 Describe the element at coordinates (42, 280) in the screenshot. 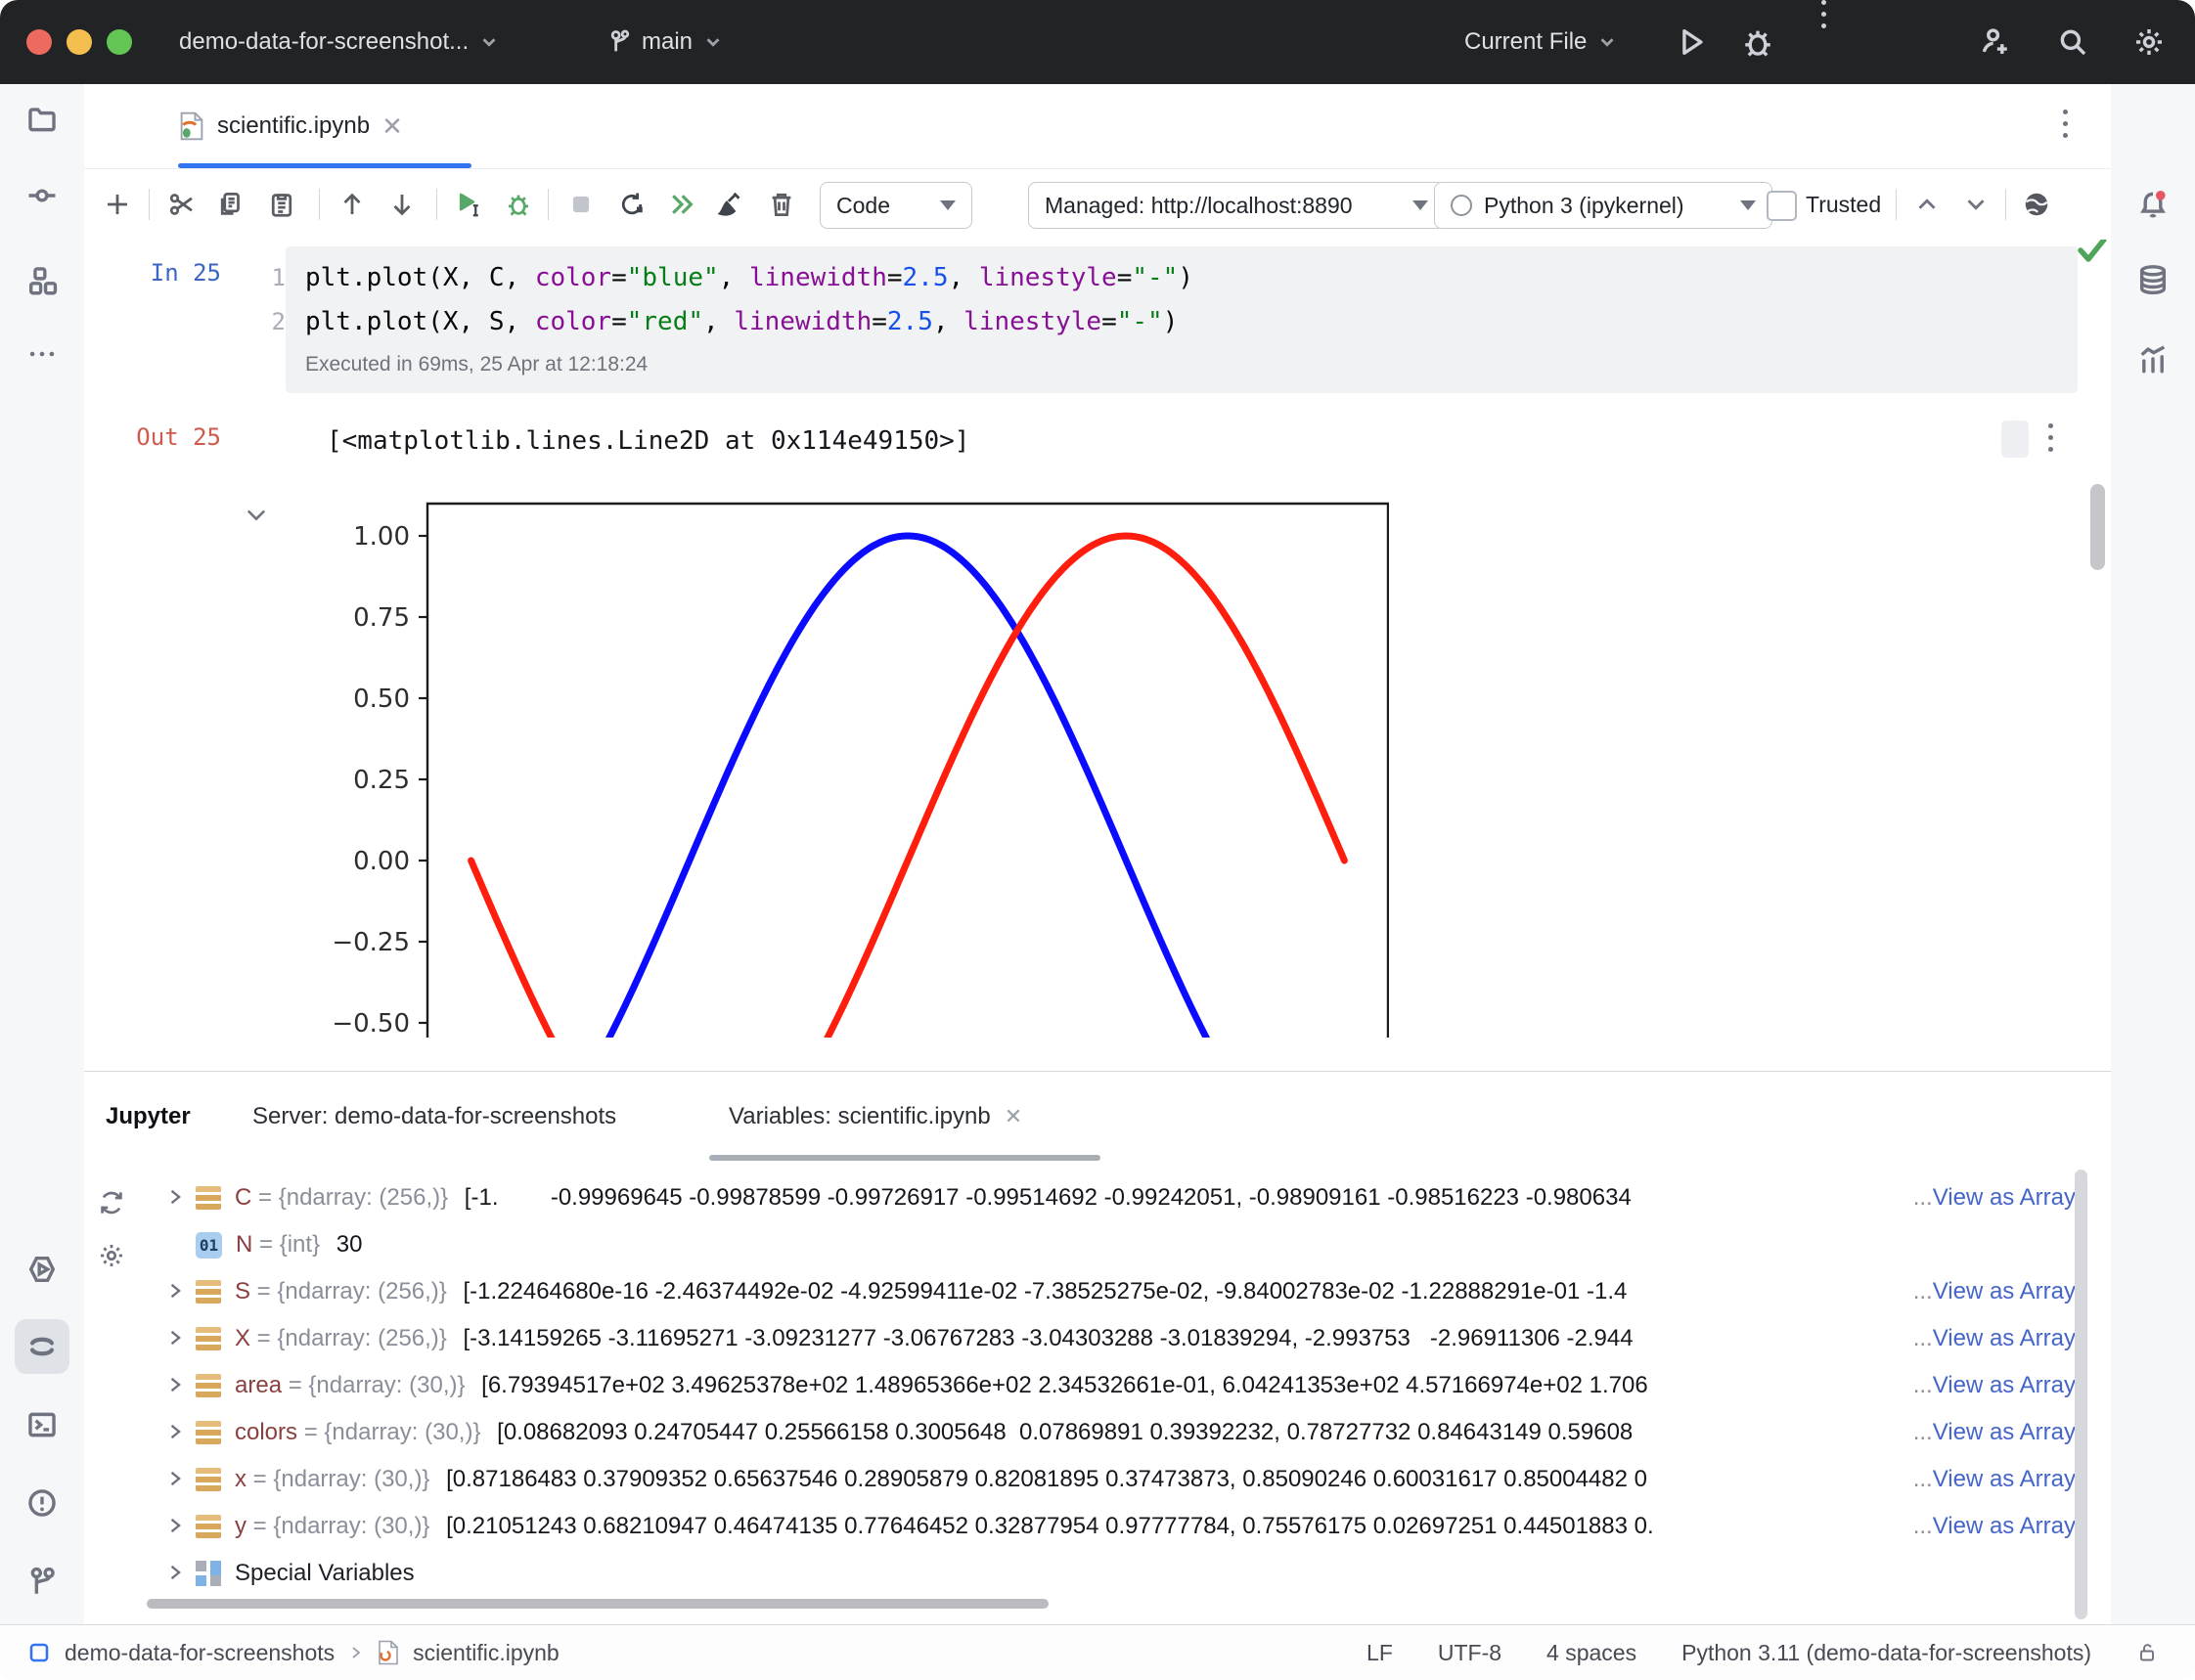

I see `structure-tool-button` at that location.